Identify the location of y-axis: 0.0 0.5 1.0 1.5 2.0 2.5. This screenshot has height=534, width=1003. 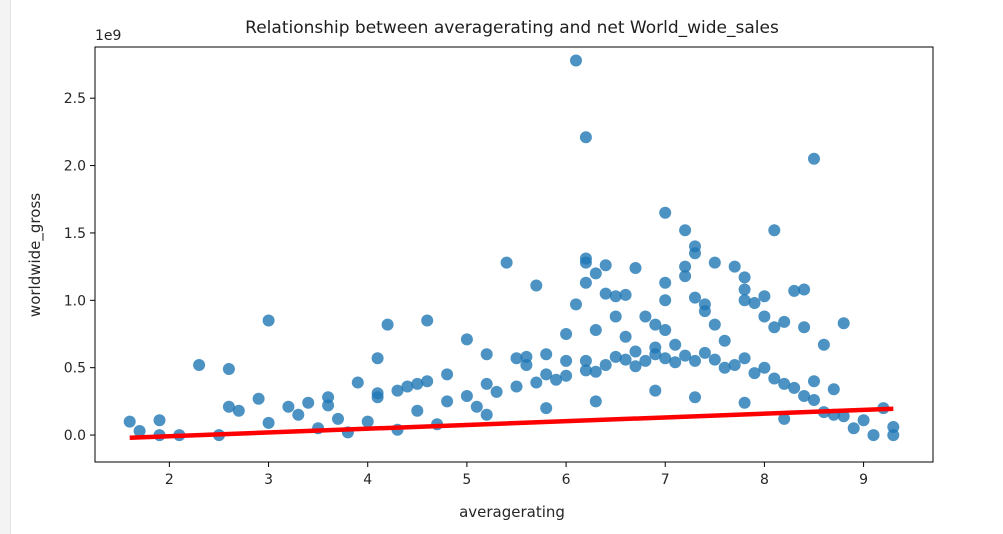
(79, 267).